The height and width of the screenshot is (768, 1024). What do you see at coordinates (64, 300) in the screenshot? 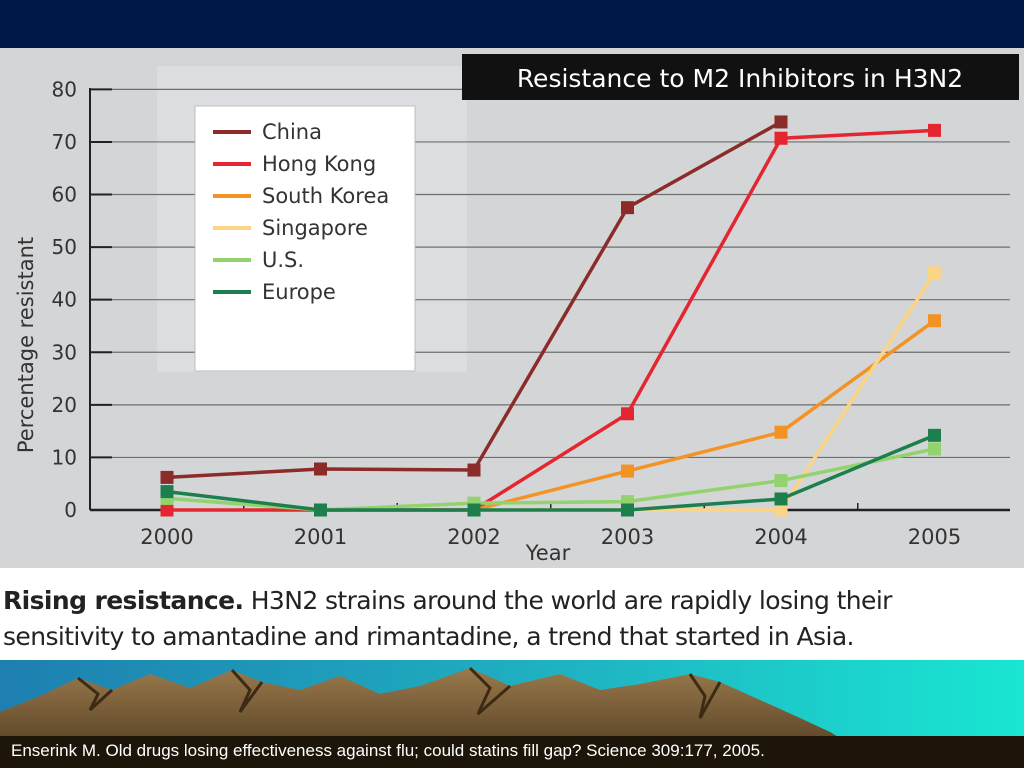
I see `y-tick-label: 40` at bounding box center [64, 300].